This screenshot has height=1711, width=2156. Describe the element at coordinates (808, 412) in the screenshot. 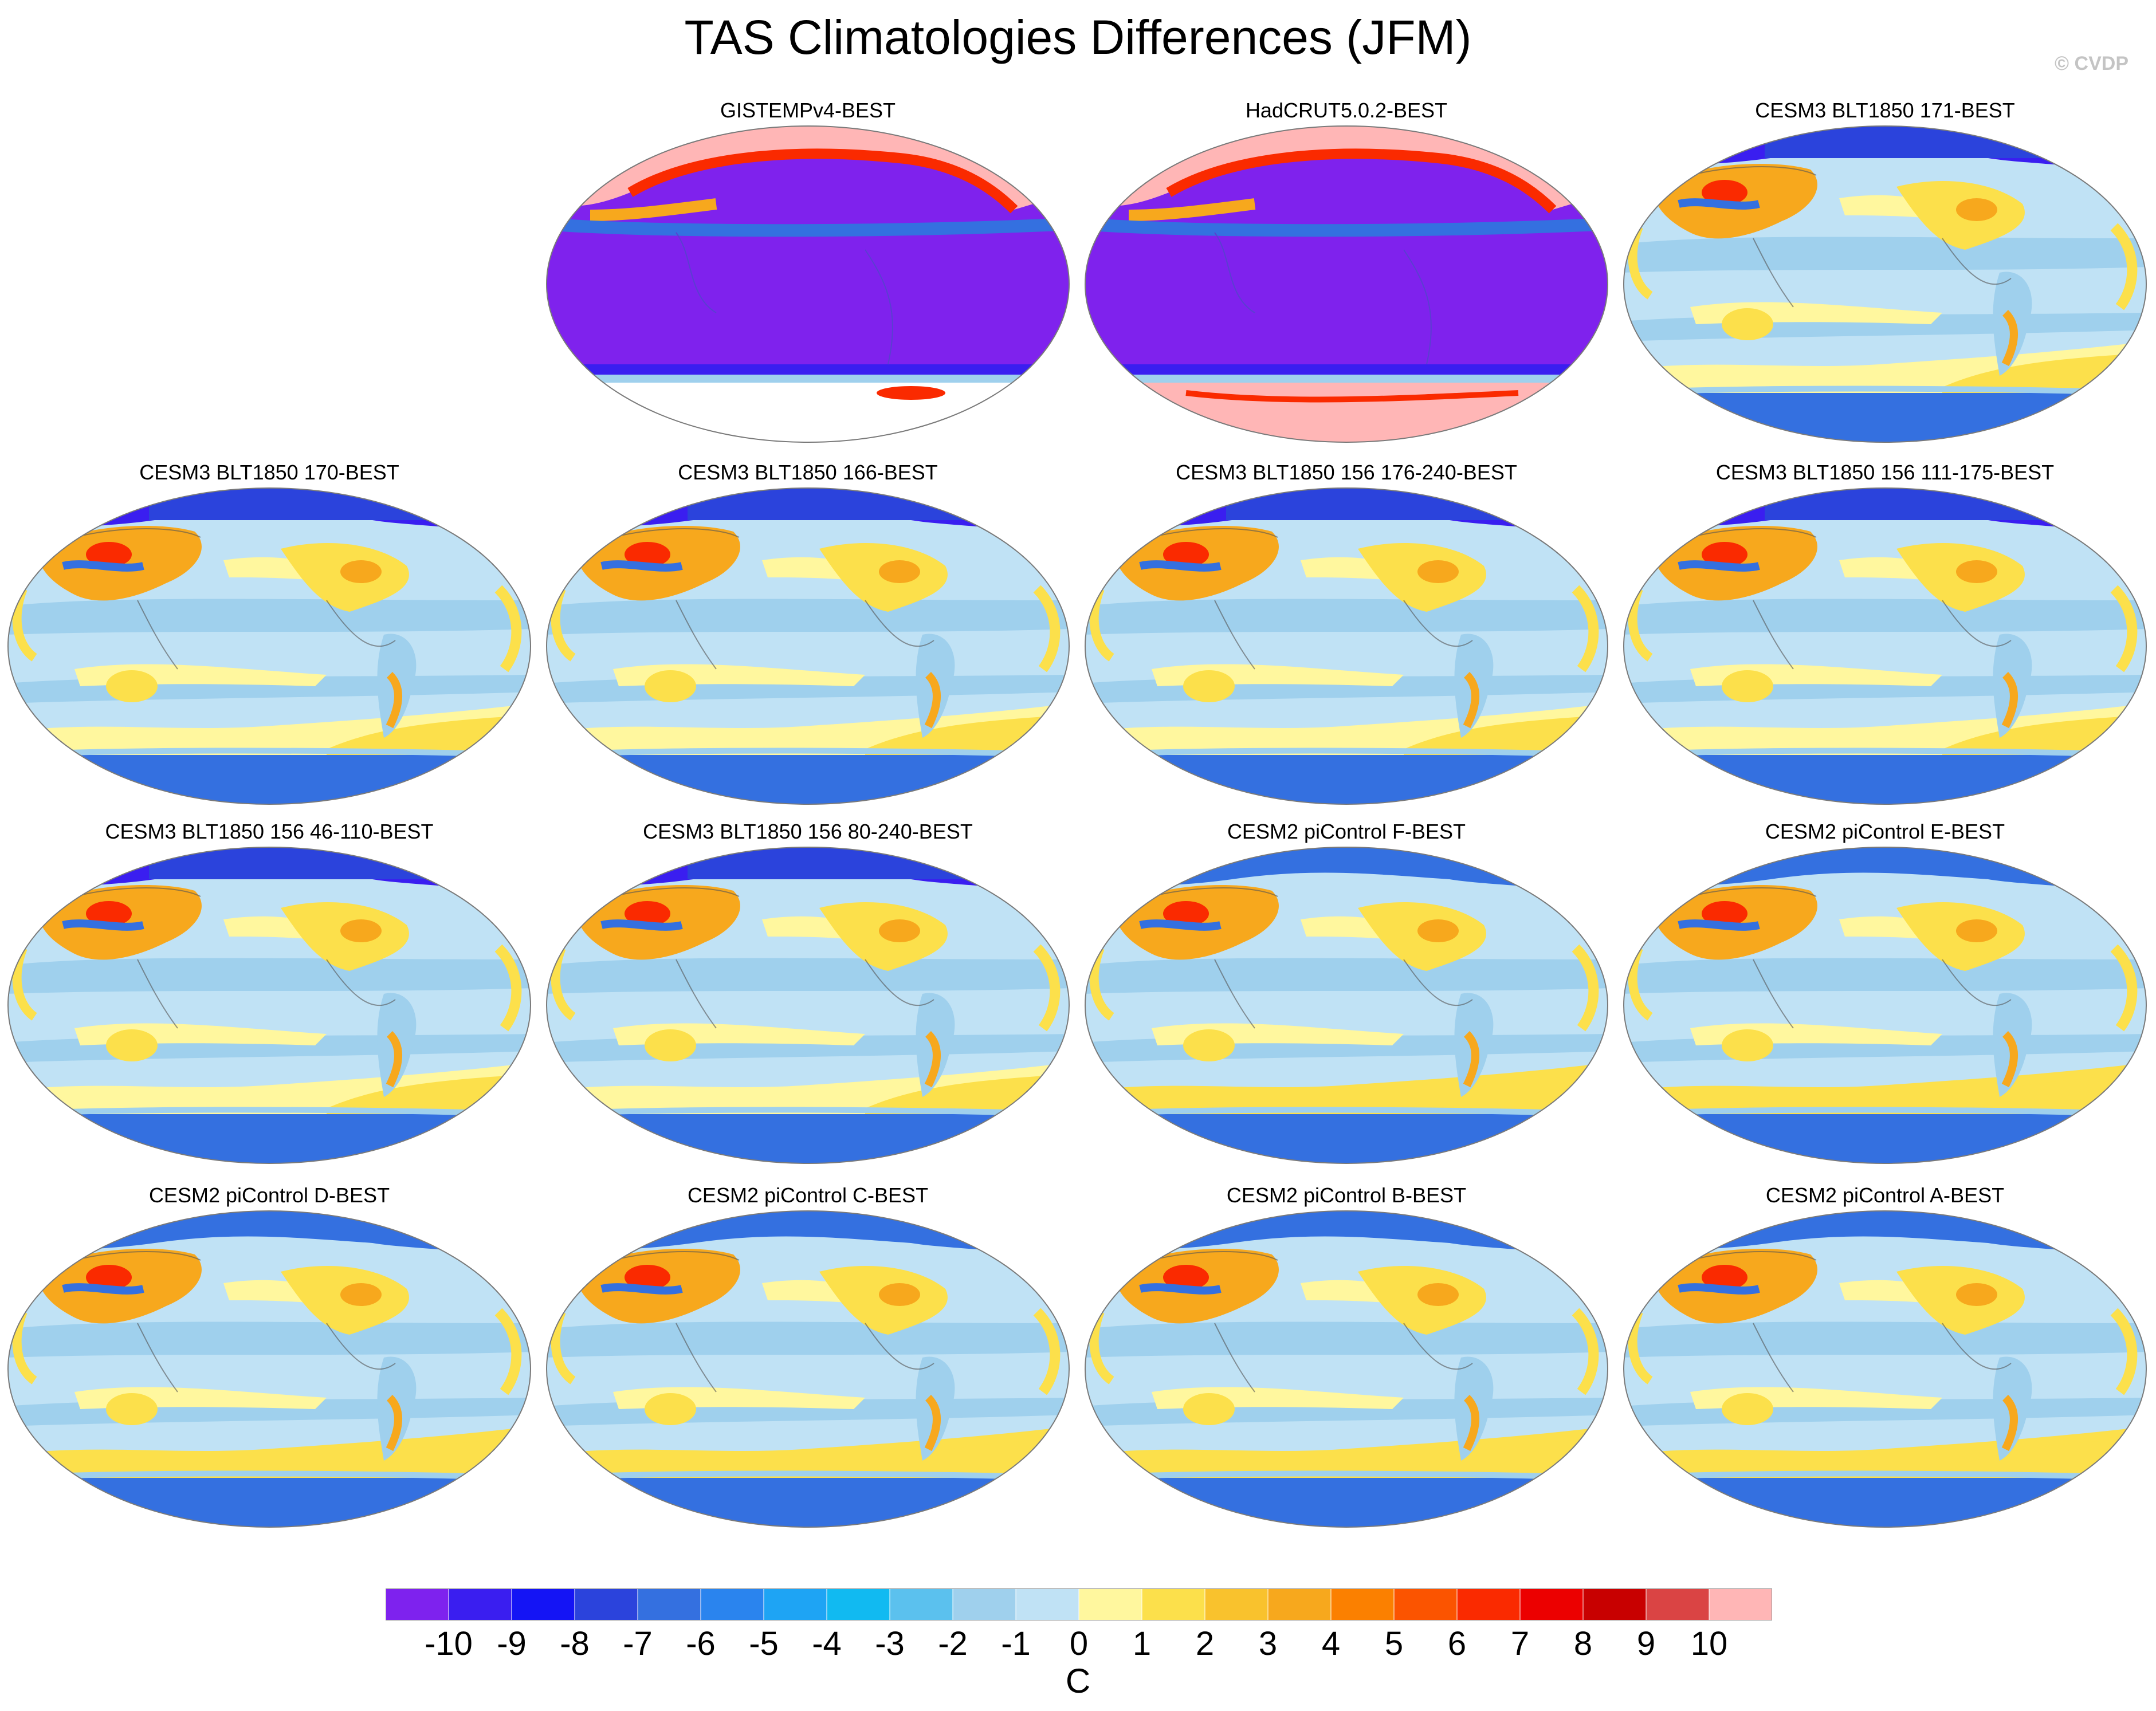

I see `antarctic-no-data` at that location.